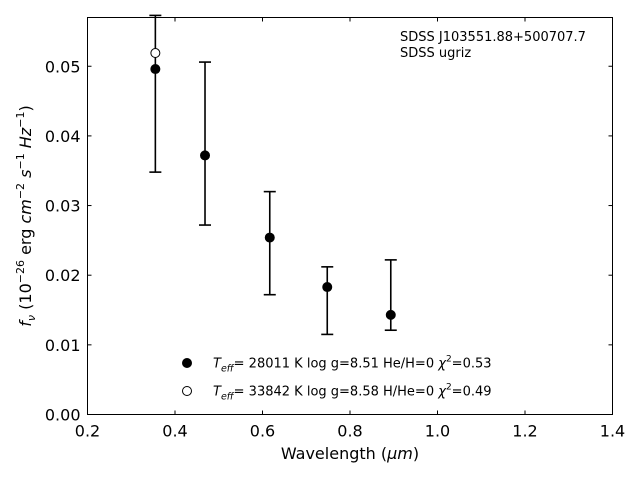 The width and height of the screenshot is (640, 480). What do you see at coordinates (352, 393) in the screenshot?
I see `legend-label-2: Teff= 33842 K log g=8.58 H/He=0 χ2=0.49` at bounding box center [352, 393].